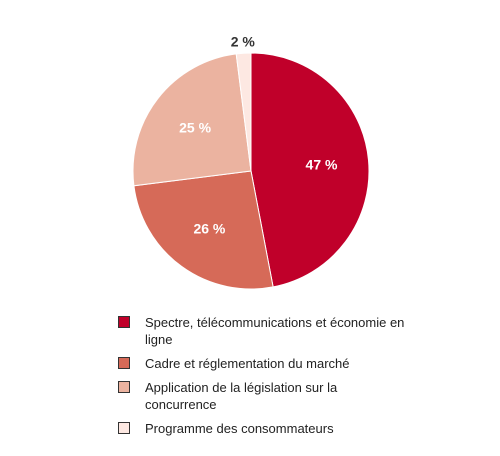 This screenshot has width=500, height=456. What do you see at coordinates (195, 128) in the screenshot?
I see `slice-value-label: 25 %` at bounding box center [195, 128].